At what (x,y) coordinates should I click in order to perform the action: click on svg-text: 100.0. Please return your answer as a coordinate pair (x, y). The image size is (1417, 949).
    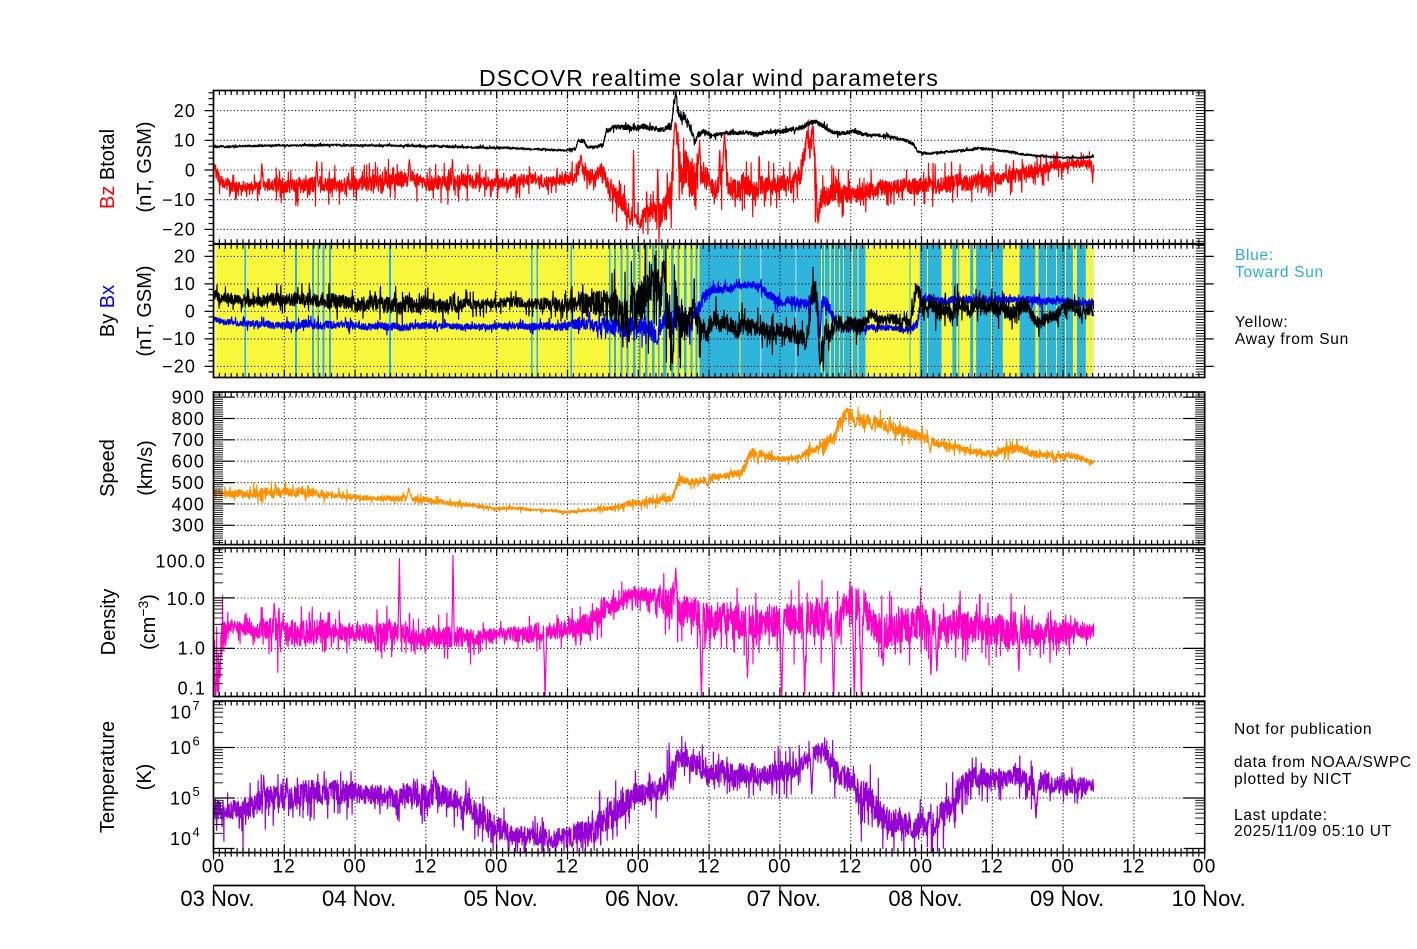
    Looking at the image, I should click on (180, 561).